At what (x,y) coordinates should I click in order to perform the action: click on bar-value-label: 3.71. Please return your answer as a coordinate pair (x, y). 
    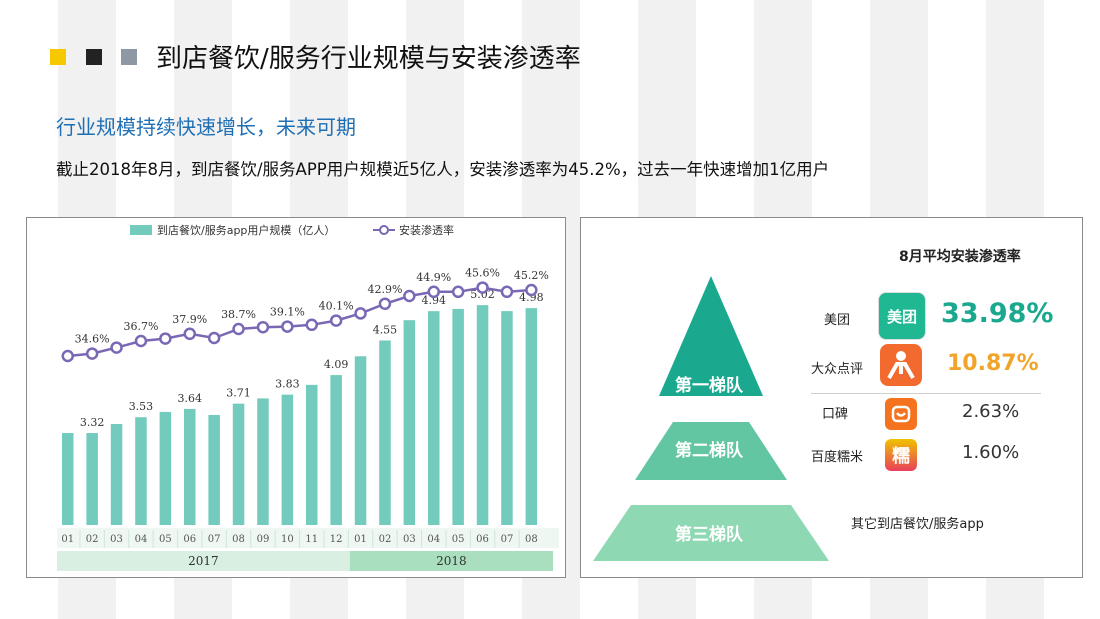
    Looking at the image, I should click on (238, 393).